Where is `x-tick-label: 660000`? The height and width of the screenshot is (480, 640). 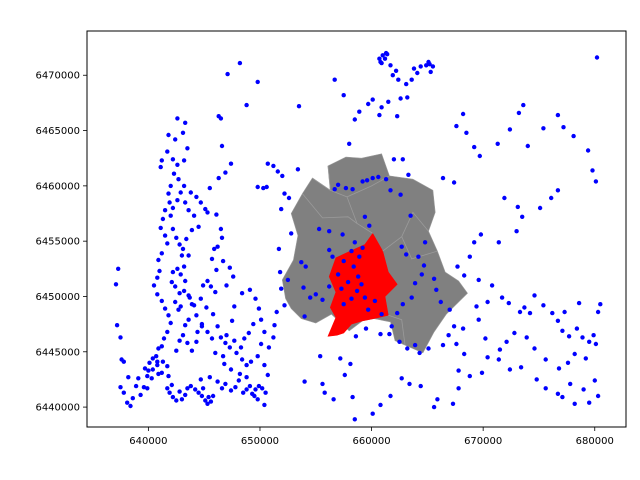 x-tick-label: 660000 is located at coordinates (371, 441).